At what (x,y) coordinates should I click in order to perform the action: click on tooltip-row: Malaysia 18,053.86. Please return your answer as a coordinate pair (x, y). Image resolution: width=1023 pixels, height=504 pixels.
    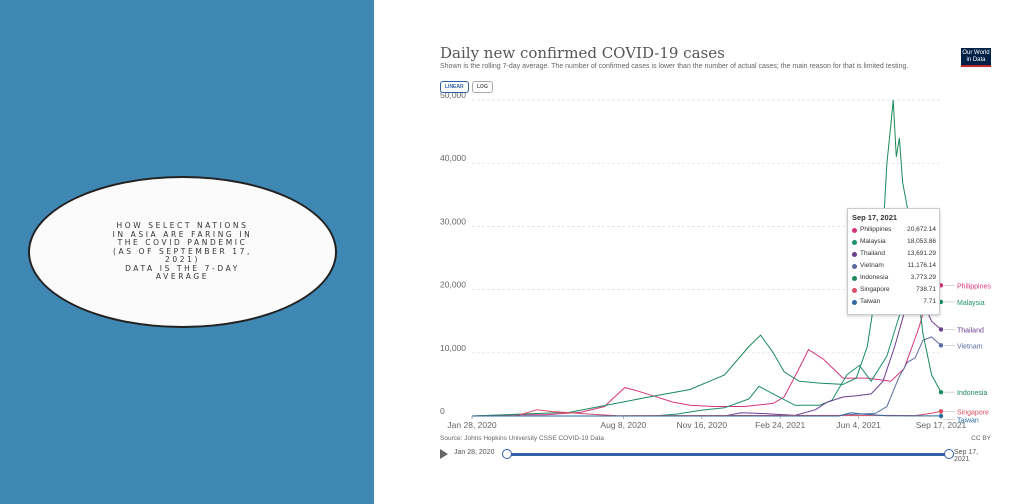
    Looking at the image, I should click on (894, 243).